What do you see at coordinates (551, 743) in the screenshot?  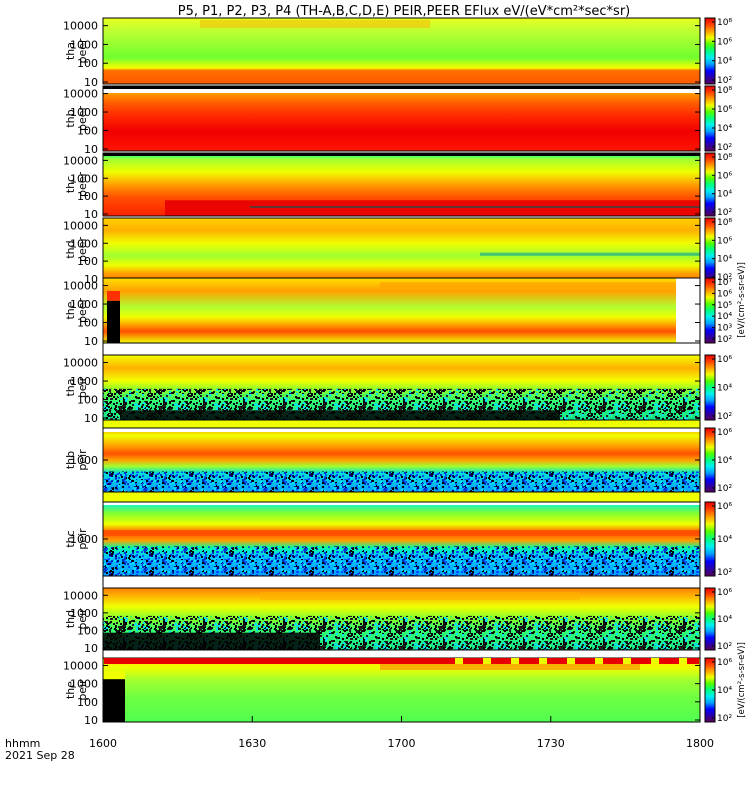 I see `x-tick-label: 1730` at bounding box center [551, 743].